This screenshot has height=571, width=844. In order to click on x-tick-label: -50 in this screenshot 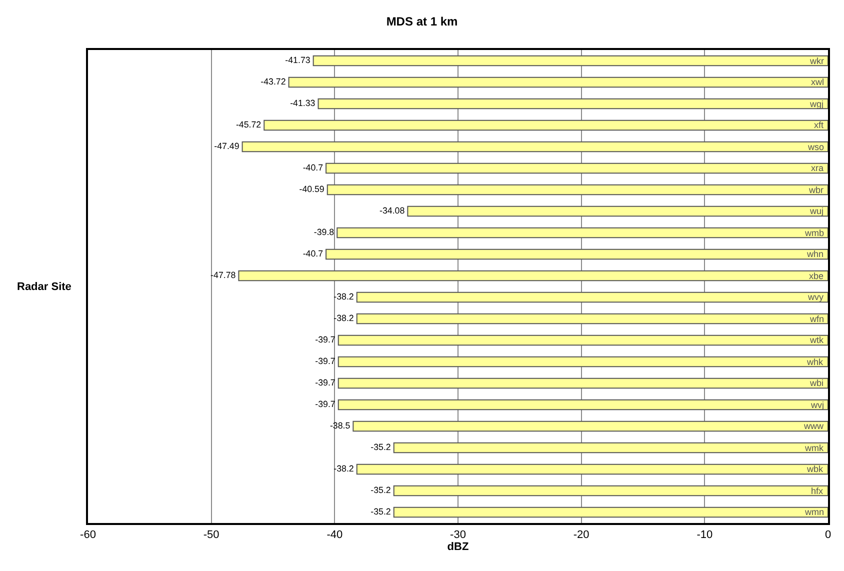, I will do `click(211, 535)`.